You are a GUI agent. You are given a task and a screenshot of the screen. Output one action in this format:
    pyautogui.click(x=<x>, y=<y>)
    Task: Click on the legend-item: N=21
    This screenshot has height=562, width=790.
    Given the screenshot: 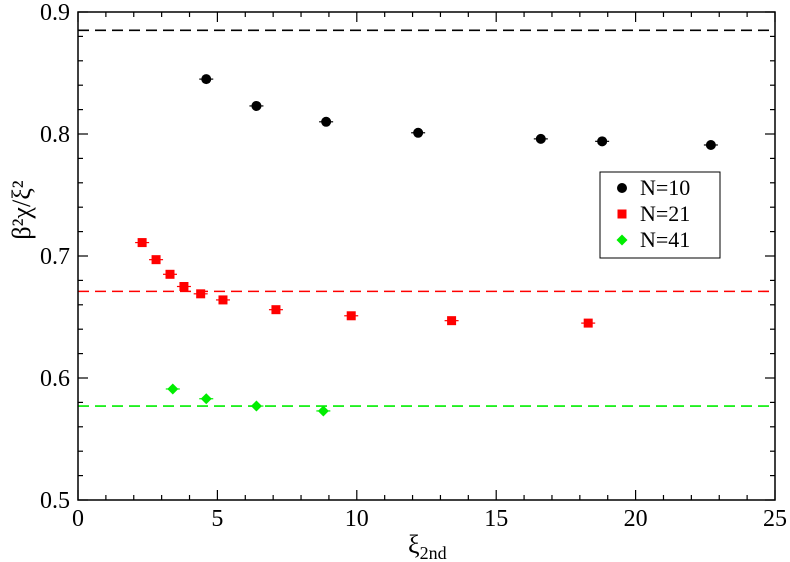 What is the action you would take?
    pyautogui.click(x=653, y=213)
    